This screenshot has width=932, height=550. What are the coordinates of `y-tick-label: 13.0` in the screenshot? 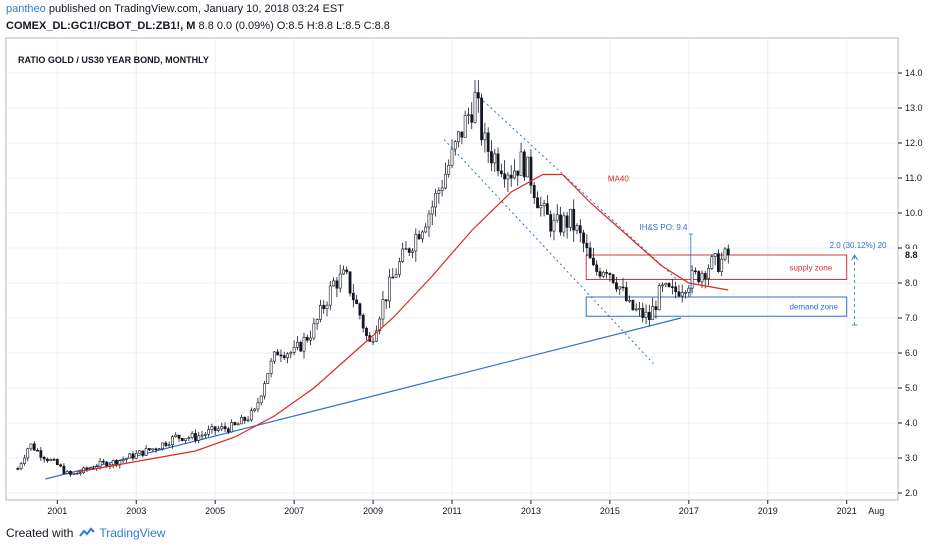 It's located at (914, 108).